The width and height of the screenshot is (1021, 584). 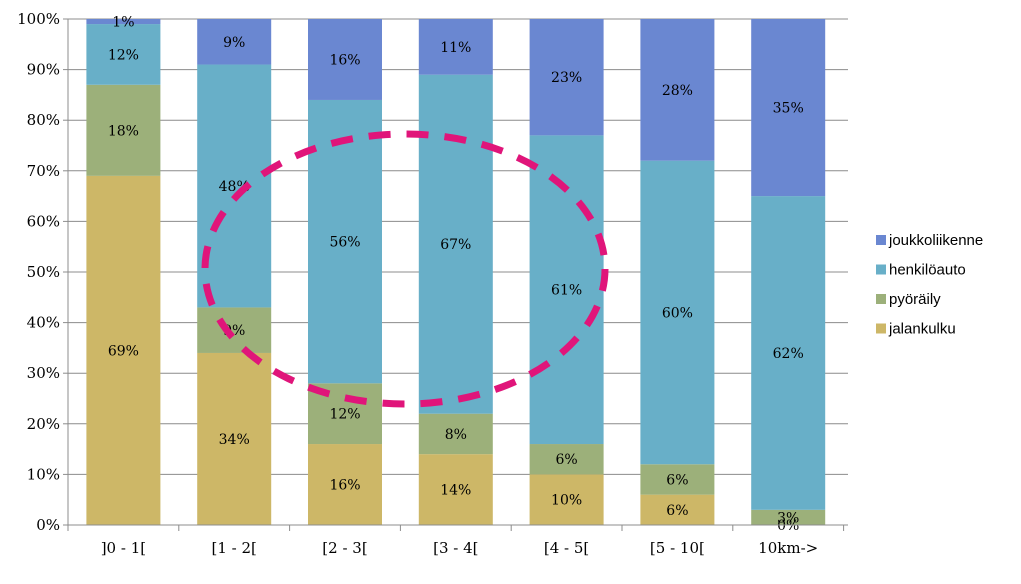 What do you see at coordinates (344, 548) in the screenshot?
I see `x-tick-label: [2 - 3[` at bounding box center [344, 548].